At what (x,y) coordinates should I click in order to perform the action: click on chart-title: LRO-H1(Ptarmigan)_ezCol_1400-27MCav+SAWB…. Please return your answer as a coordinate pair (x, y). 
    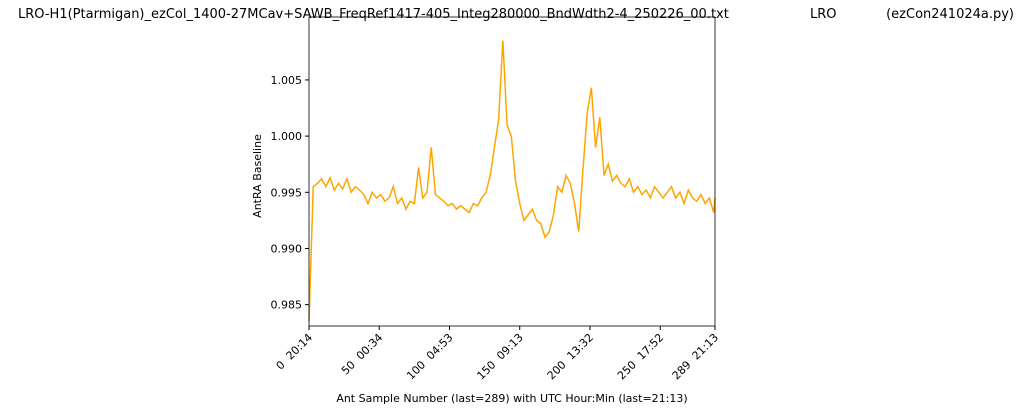
    Looking at the image, I should click on (373, 14).